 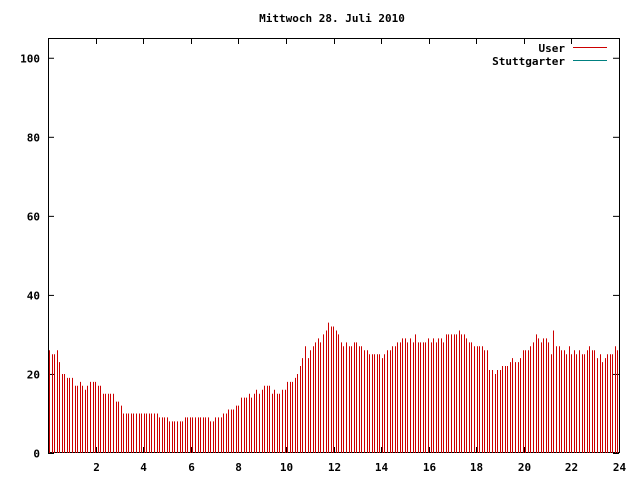 I want to click on y-tick-label: 80, so click(x=33, y=137).